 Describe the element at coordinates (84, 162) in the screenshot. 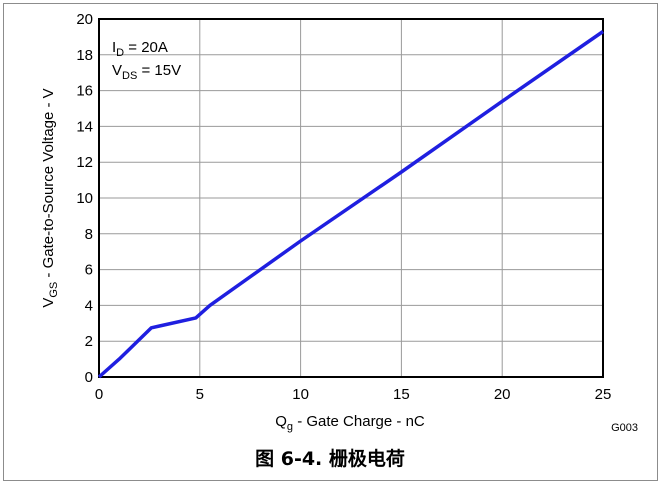

I see `y-tick-label-6: 12` at that location.